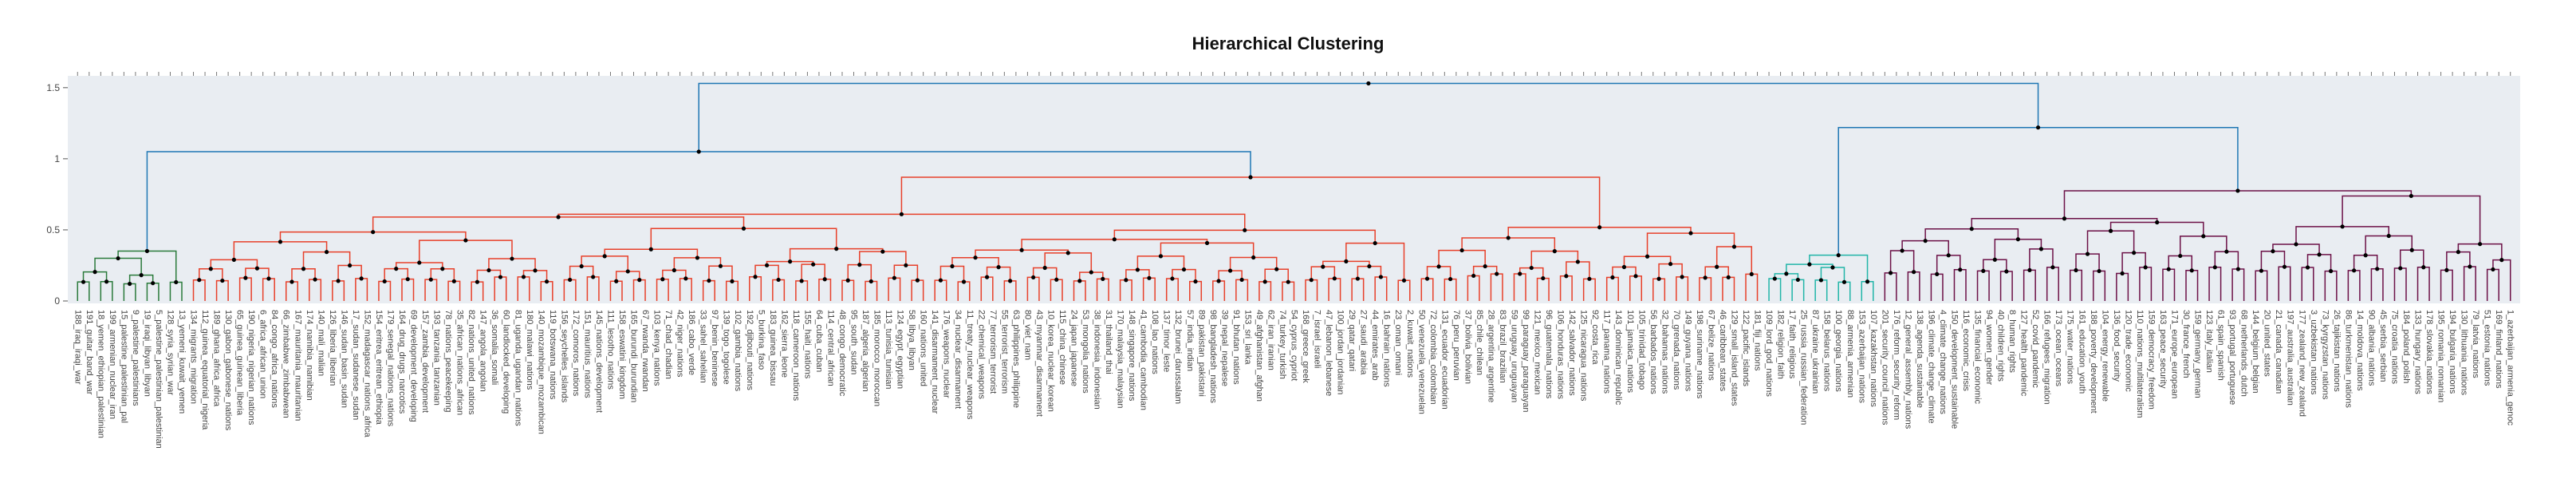  Describe the element at coordinates (2104, 356) in the screenshot. I see `leaf-label: 104_energy_renewable` at that location.